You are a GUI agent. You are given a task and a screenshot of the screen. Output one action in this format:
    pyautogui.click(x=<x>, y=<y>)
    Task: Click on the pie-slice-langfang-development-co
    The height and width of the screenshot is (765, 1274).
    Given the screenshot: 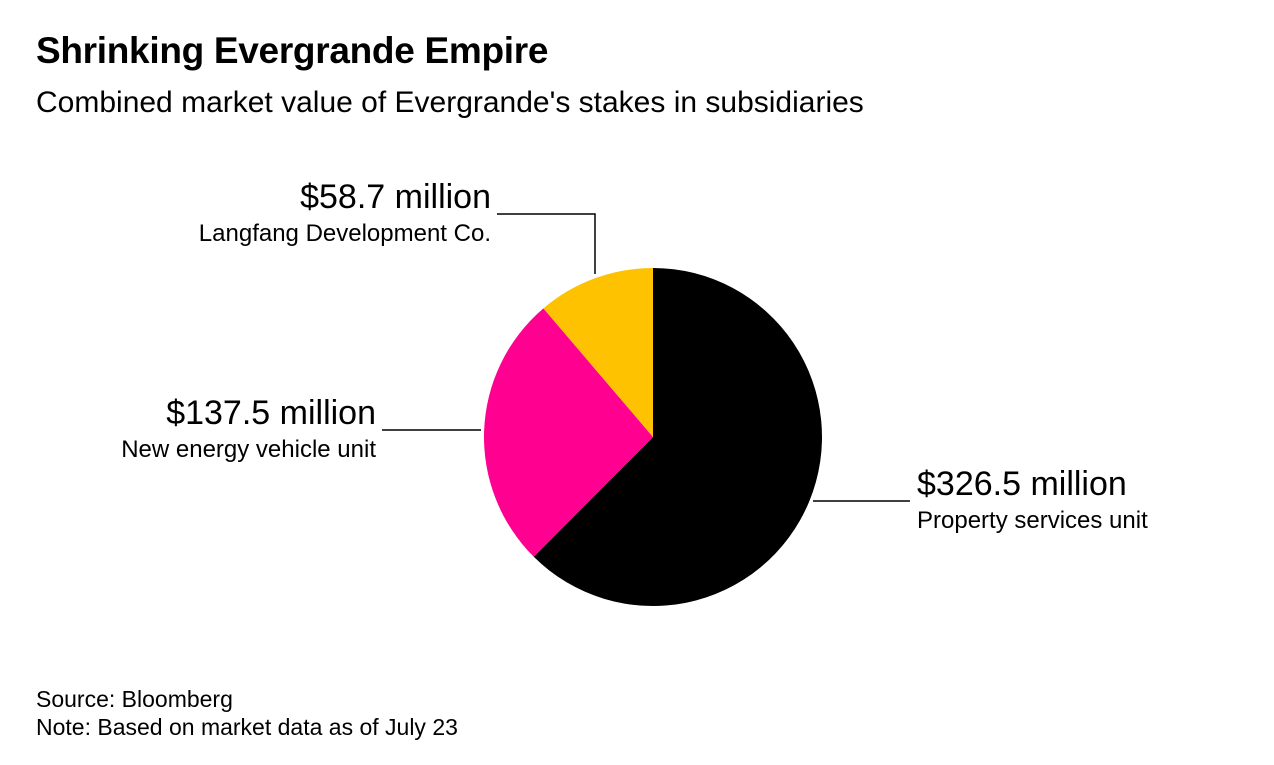 What is the action you would take?
    pyautogui.click(x=598, y=352)
    